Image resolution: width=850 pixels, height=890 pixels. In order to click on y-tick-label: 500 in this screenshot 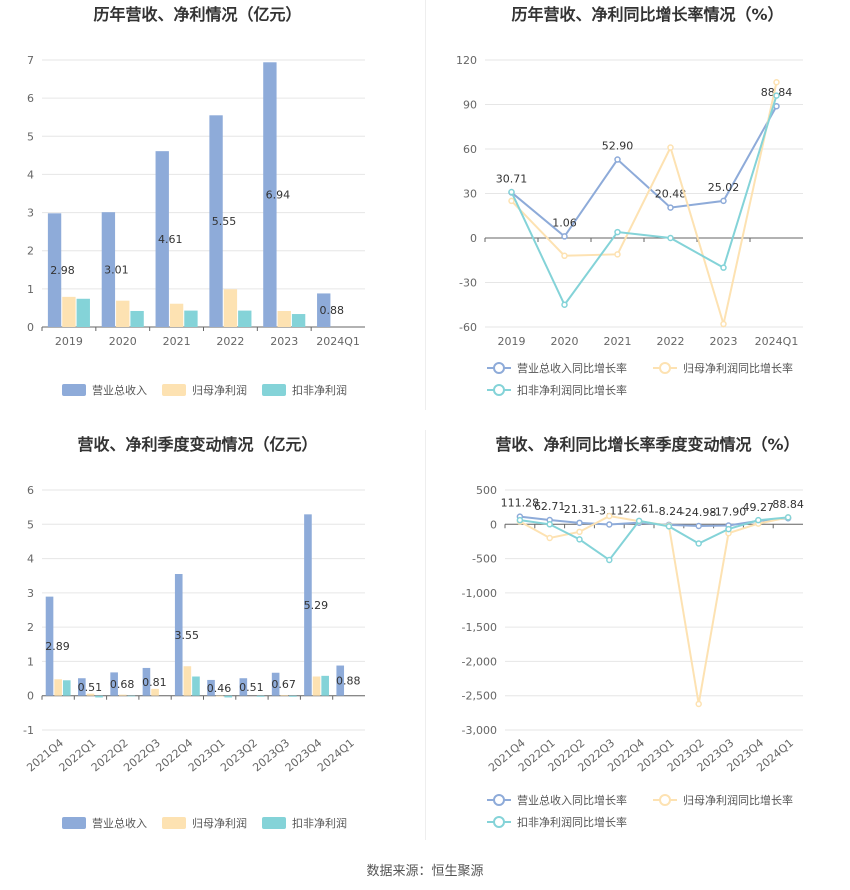, I will do `click(486, 490)`.